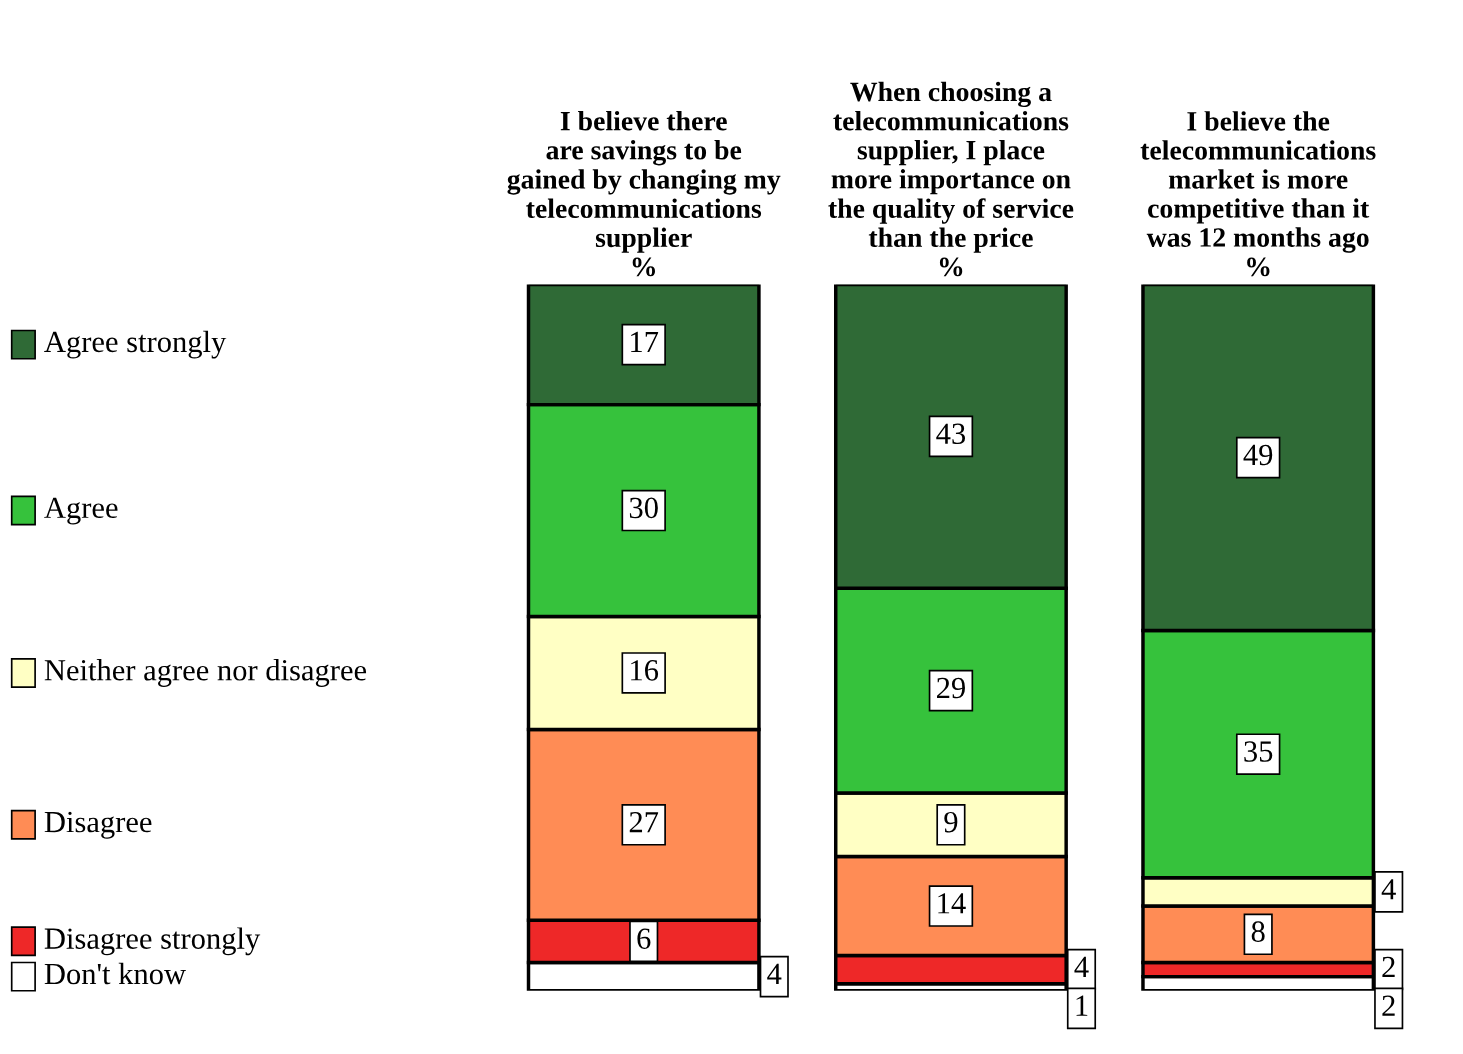  What do you see at coordinates (951, 688) in the screenshot?
I see `data-label: 29` at bounding box center [951, 688].